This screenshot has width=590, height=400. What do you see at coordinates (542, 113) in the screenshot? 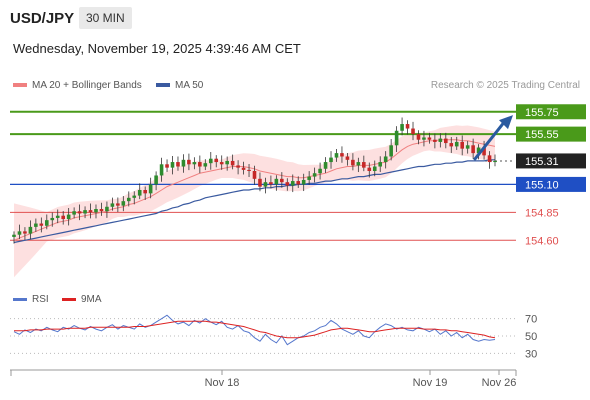
I see `level-label-0: 155.75` at bounding box center [542, 113].